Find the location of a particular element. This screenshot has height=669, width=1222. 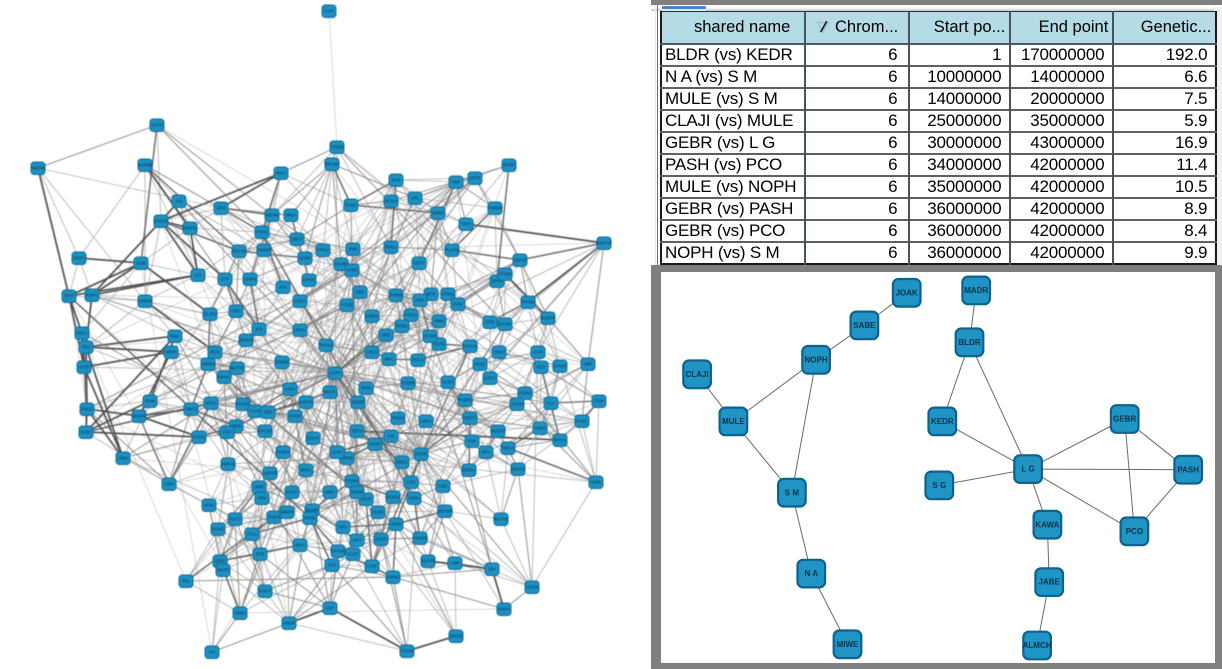

svg-text: TUOW is located at coordinates (407, 651).